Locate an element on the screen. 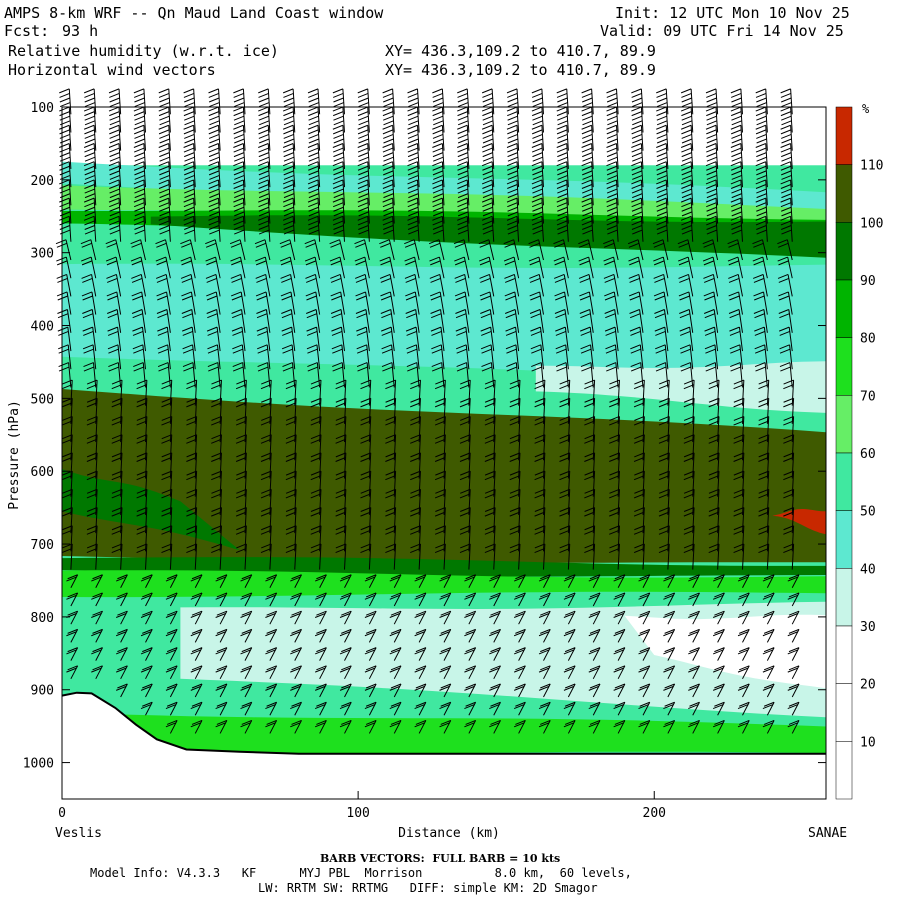 The width and height of the screenshot is (900, 900). y-tick-label: 1000 is located at coordinates (38, 764).